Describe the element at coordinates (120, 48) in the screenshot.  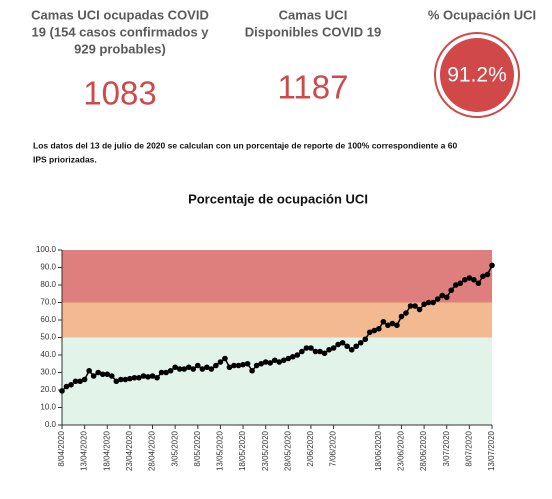
I see `kpi-title: 929 probables)` at that location.